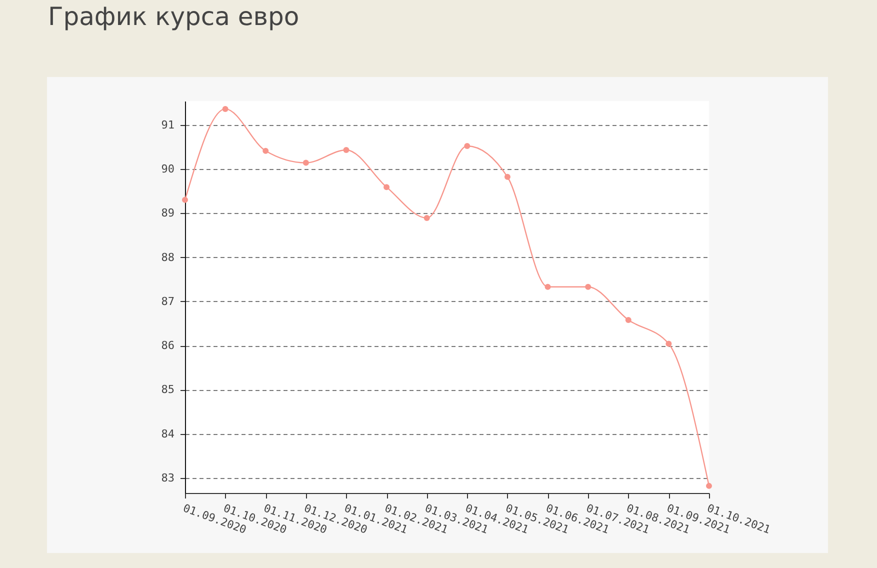  What do you see at coordinates (167, 477) in the screenshot?
I see `y-tick-label: 83` at bounding box center [167, 477].